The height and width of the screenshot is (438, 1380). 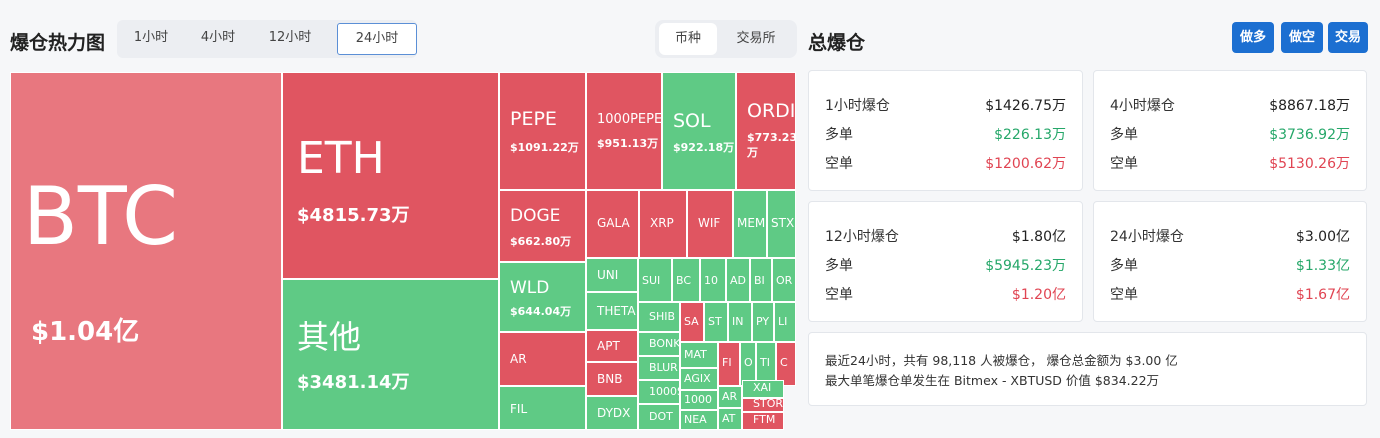 I want to click on tile-value: $773.23万, so click(x=771, y=145).